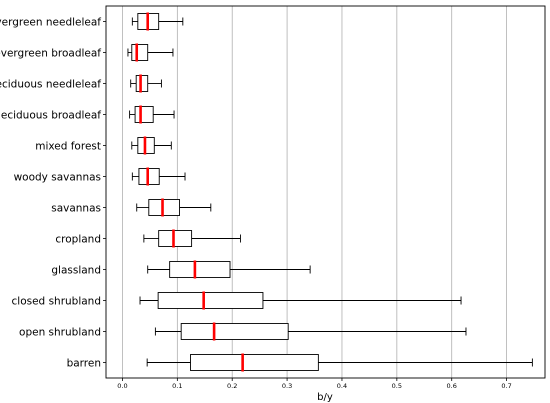 Image resolution: width=550 pixels, height=403 pixels. What do you see at coordinates (68, 146) in the screenshot?
I see `category-label: mixed forest` at bounding box center [68, 146].